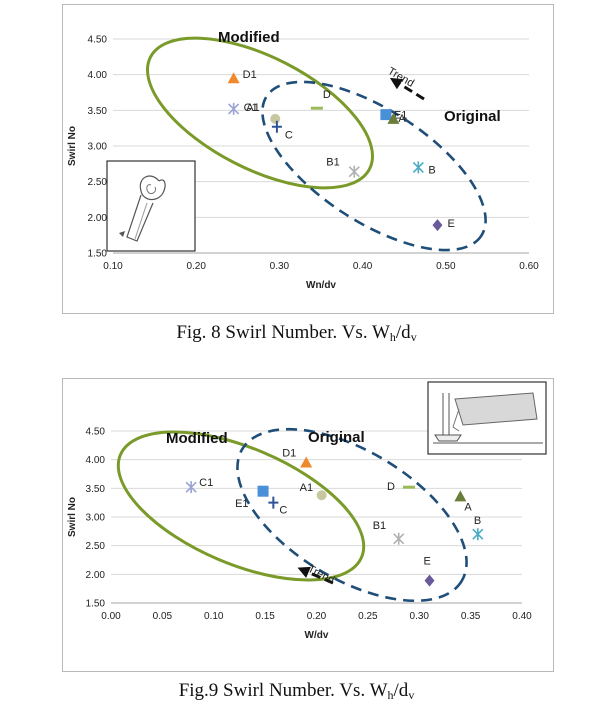 The image size is (593, 720). What do you see at coordinates (243, 108) in the screenshot?
I see `data-point-c1: C1` at bounding box center [243, 108].